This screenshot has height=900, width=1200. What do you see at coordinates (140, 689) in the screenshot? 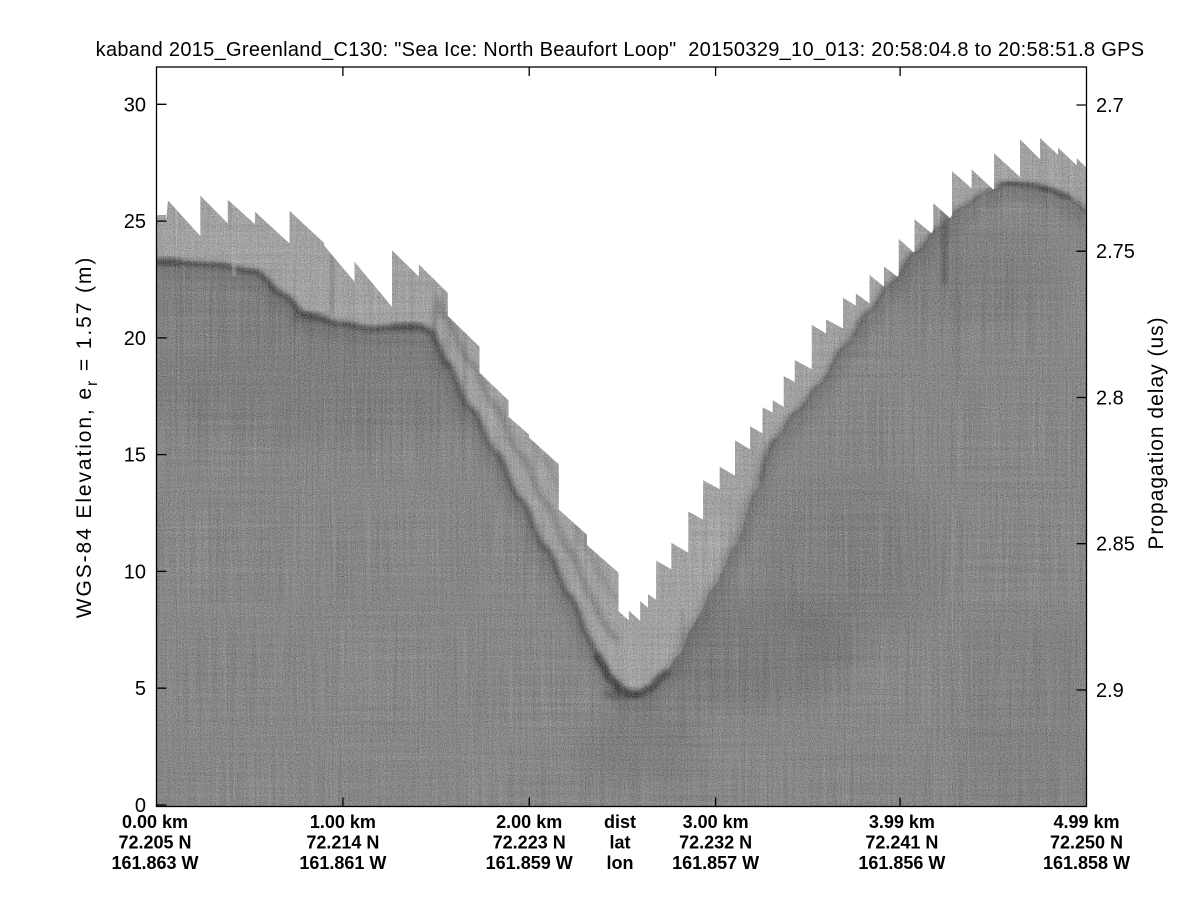
I see `svg-text: 5` at bounding box center [140, 689].